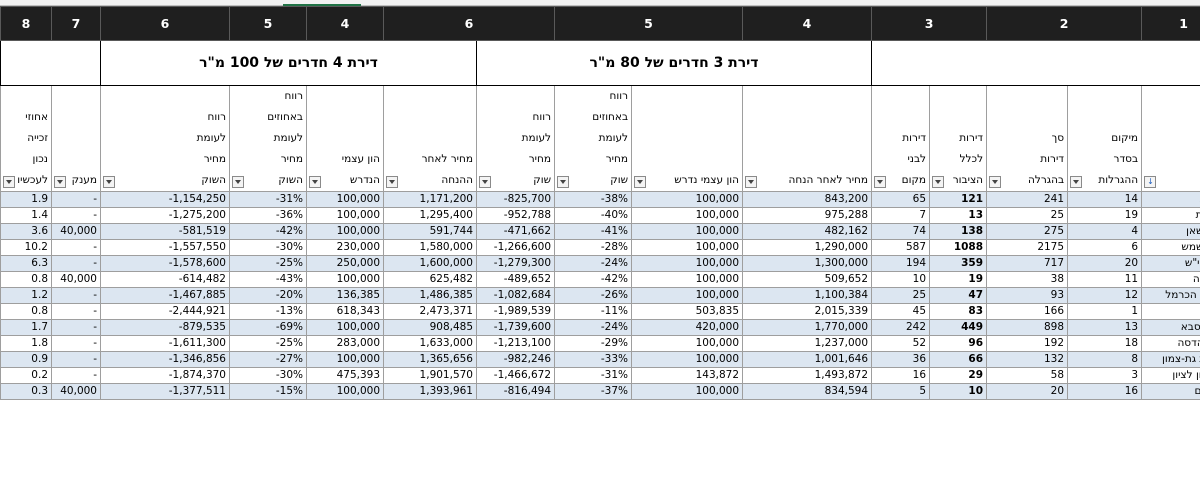 This screenshot has width=1200, height=482. Describe the element at coordinates (593, 279) in the screenshot. I see `cell-pct3: -42%` at that location.